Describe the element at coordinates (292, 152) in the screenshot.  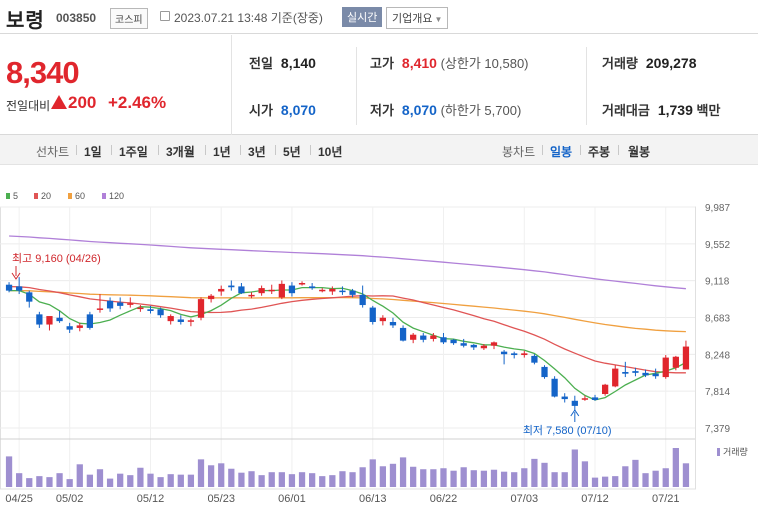
I see `period-5year-button: 5년` at that location.